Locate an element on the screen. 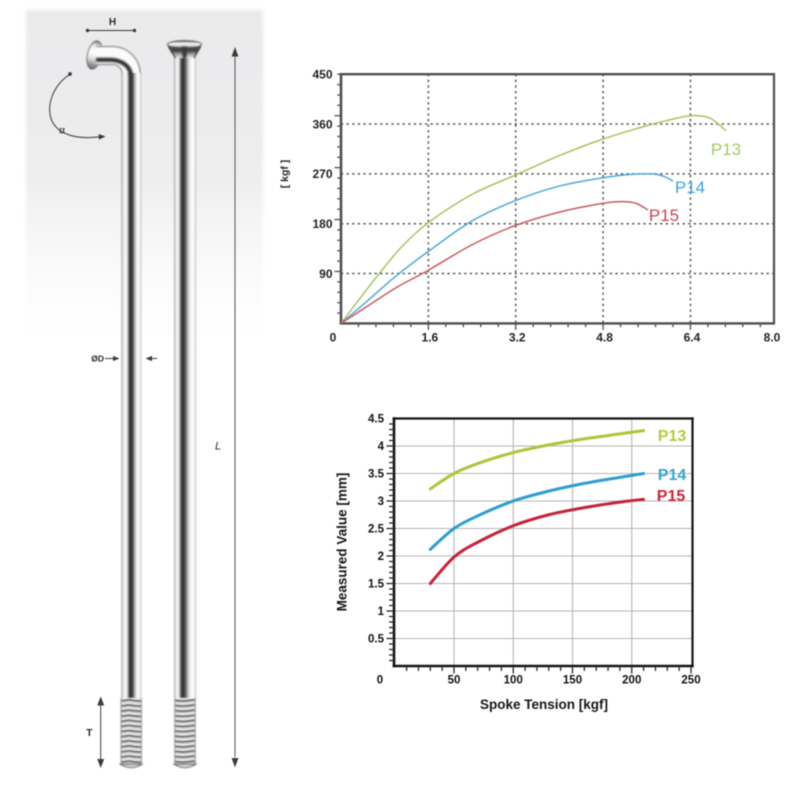  svg-text: 0.5 is located at coordinates (376, 640).